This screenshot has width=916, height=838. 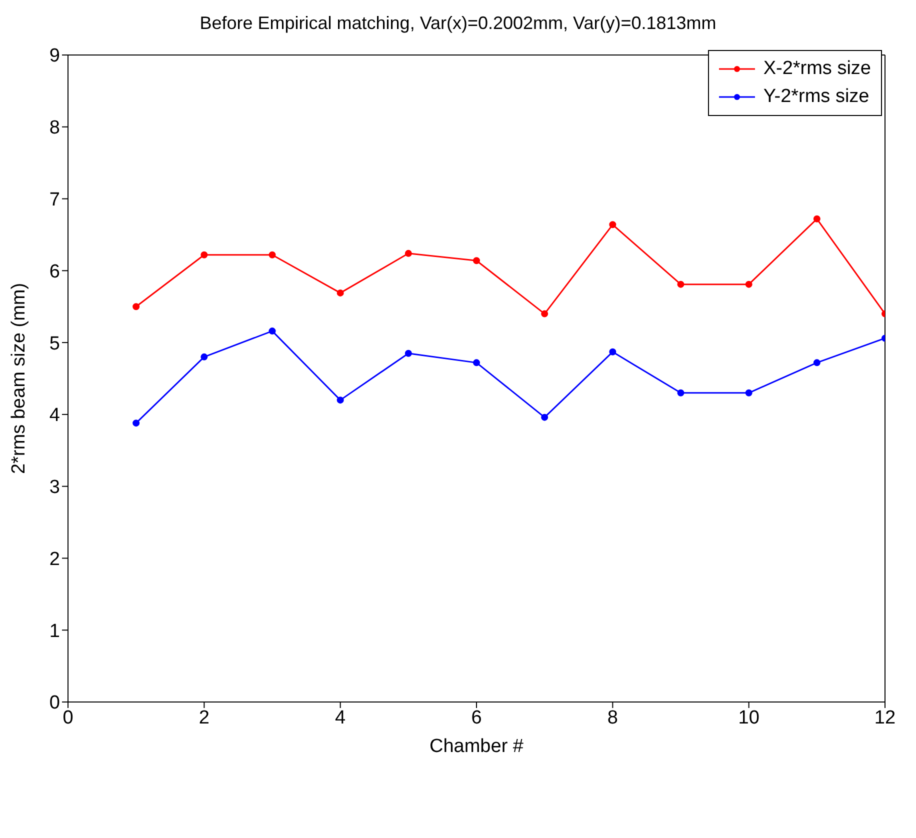 What do you see at coordinates (816, 97) in the screenshot?
I see `legend-label: Y-2*rms size` at bounding box center [816, 97].